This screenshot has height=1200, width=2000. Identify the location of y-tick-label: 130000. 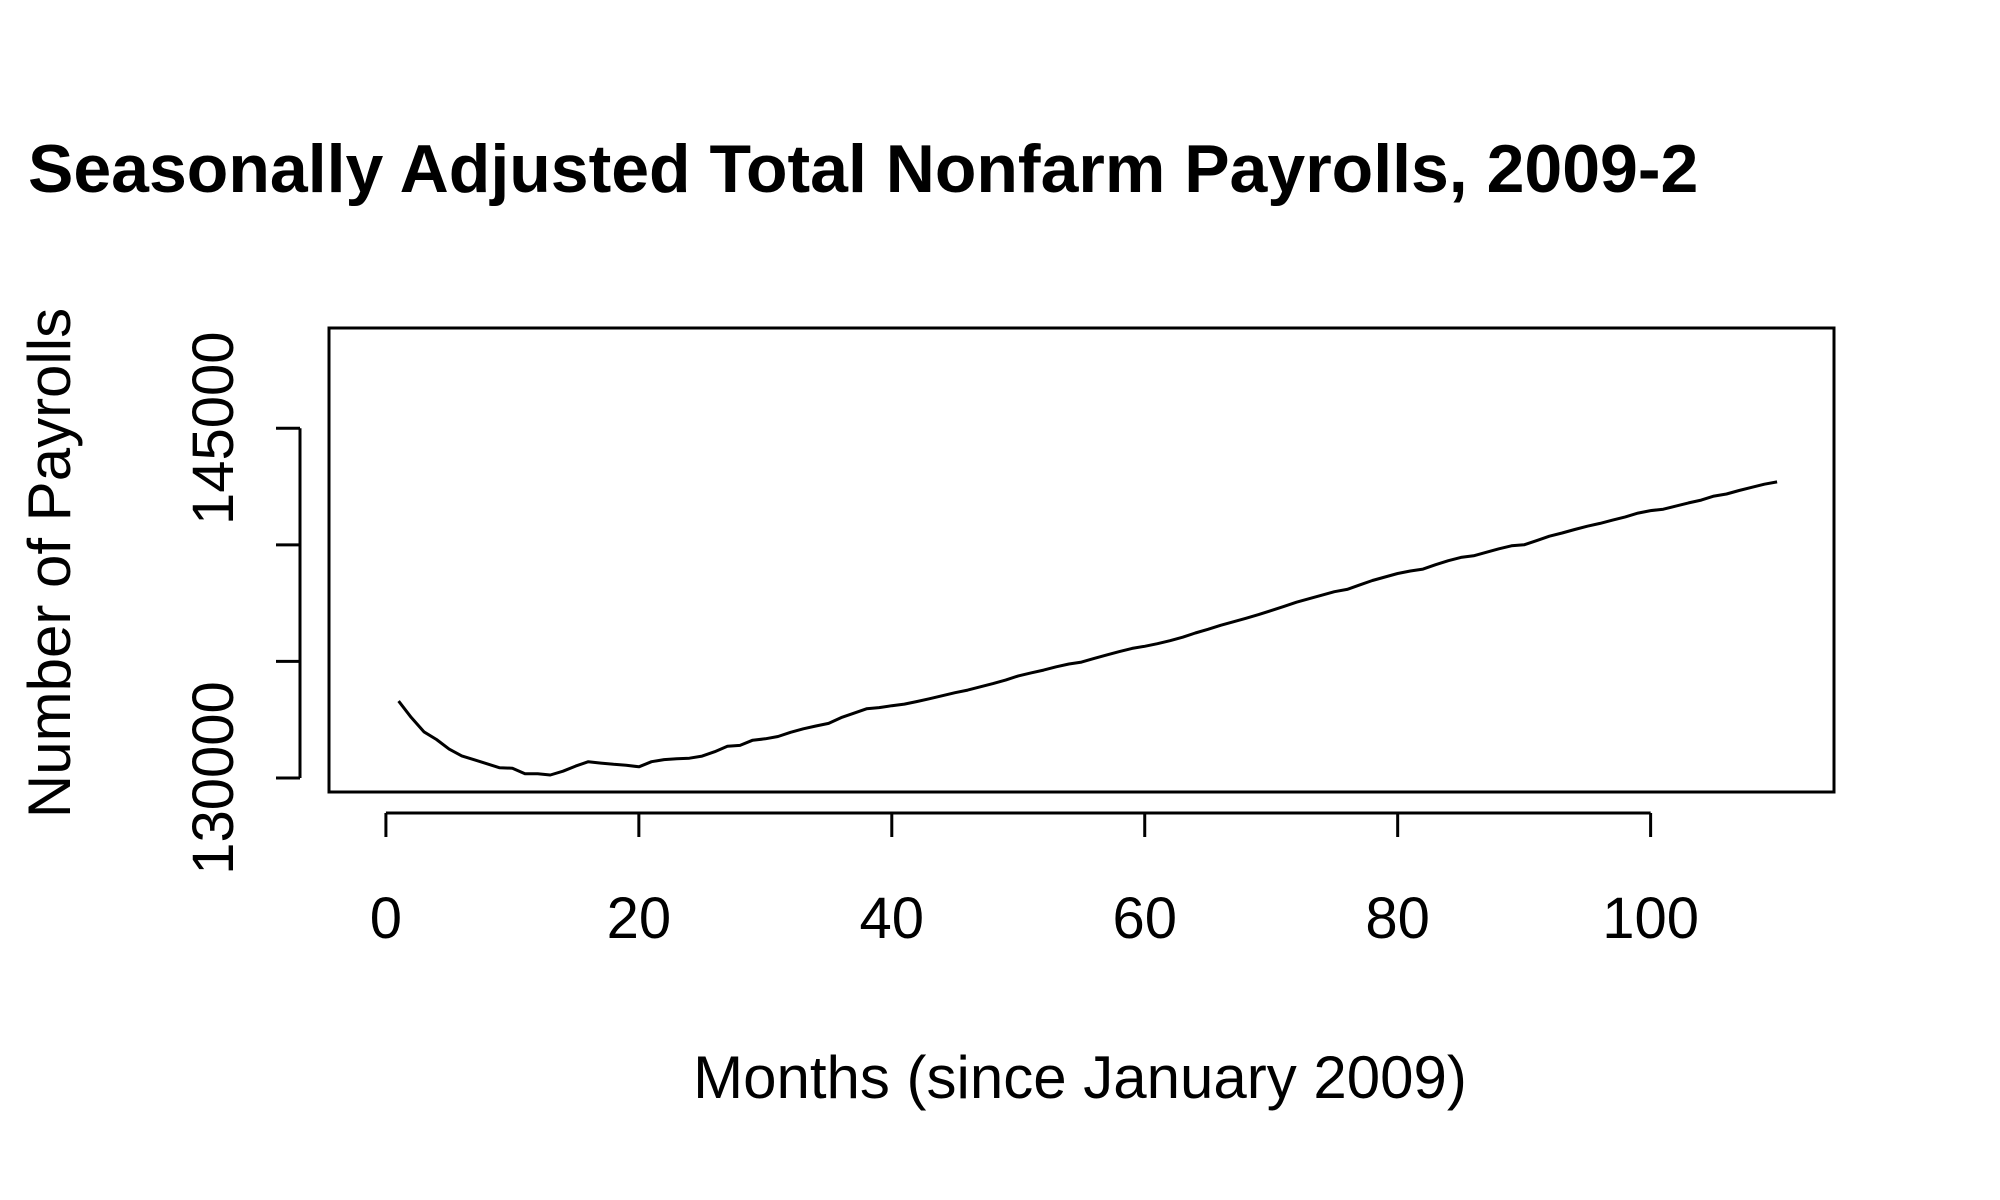
(213, 778).